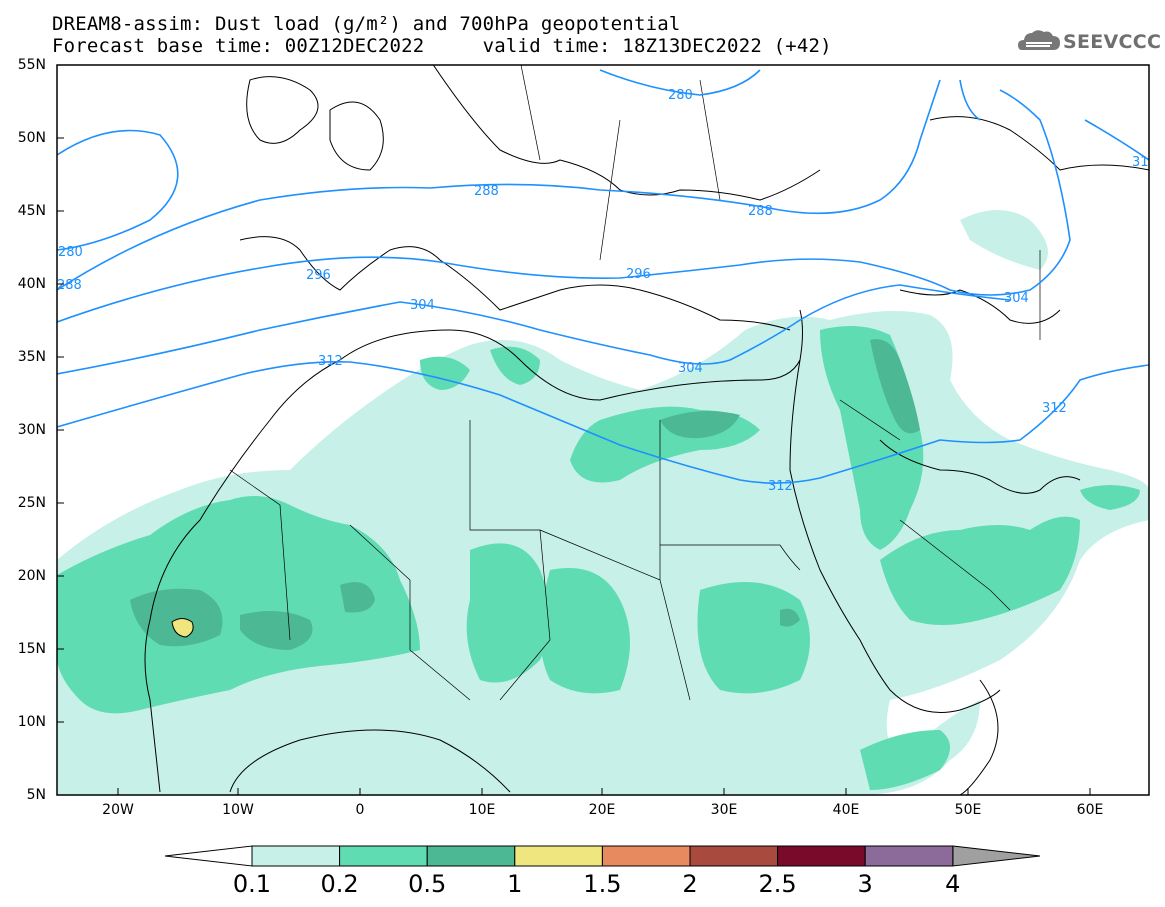  What do you see at coordinates (724, 810) in the screenshot?
I see `longitude-label: 30E` at bounding box center [724, 810].